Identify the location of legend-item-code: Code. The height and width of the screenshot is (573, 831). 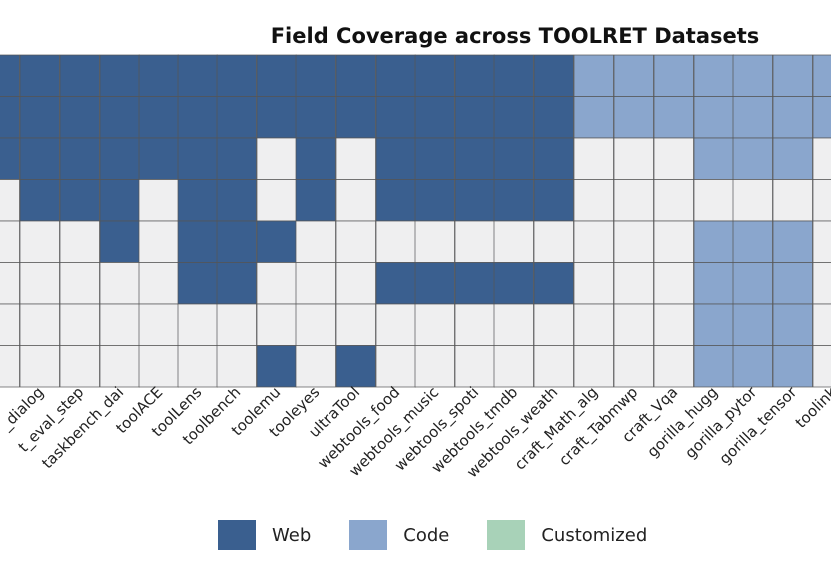
(399, 535).